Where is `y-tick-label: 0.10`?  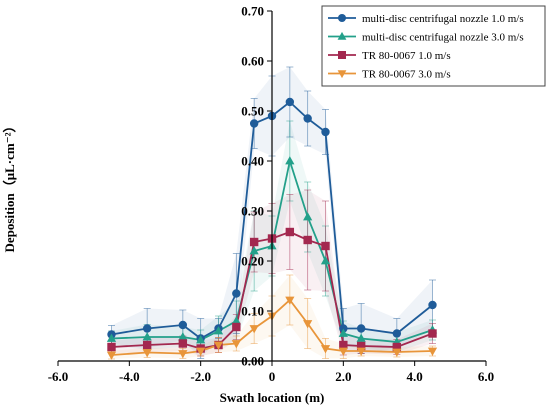 y-tick-label: 0.10 is located at coordinates (252, 311).